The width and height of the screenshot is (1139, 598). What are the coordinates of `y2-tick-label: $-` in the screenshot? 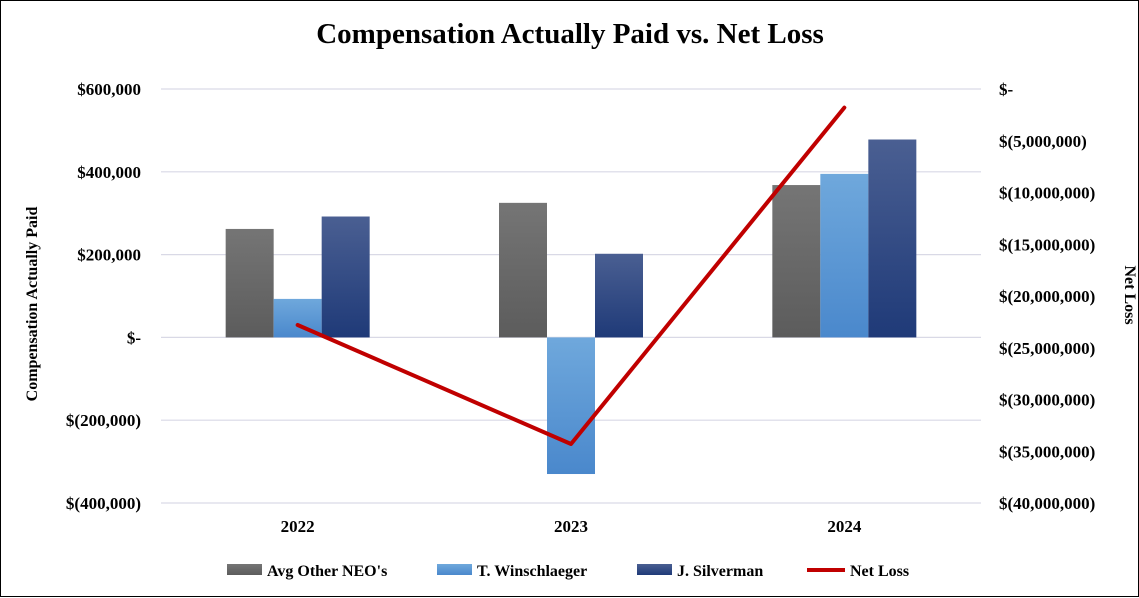 It's located at (1006, 89).